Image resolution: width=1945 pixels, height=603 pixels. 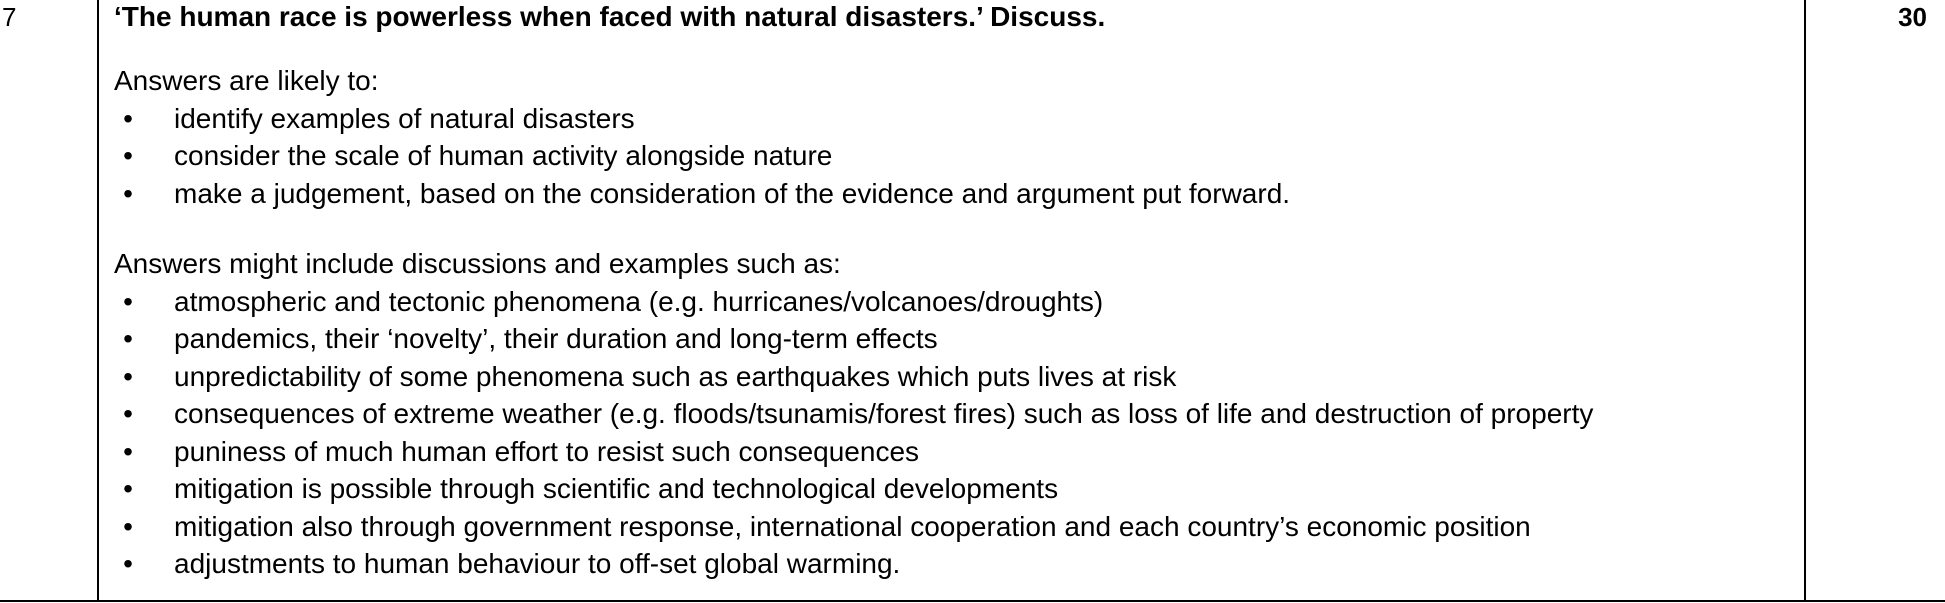 What do you see at coordinates (954, 119) in the screenshot?
I see `list-item: • identify examples of natural disasters` at bounding box center [954, 119].